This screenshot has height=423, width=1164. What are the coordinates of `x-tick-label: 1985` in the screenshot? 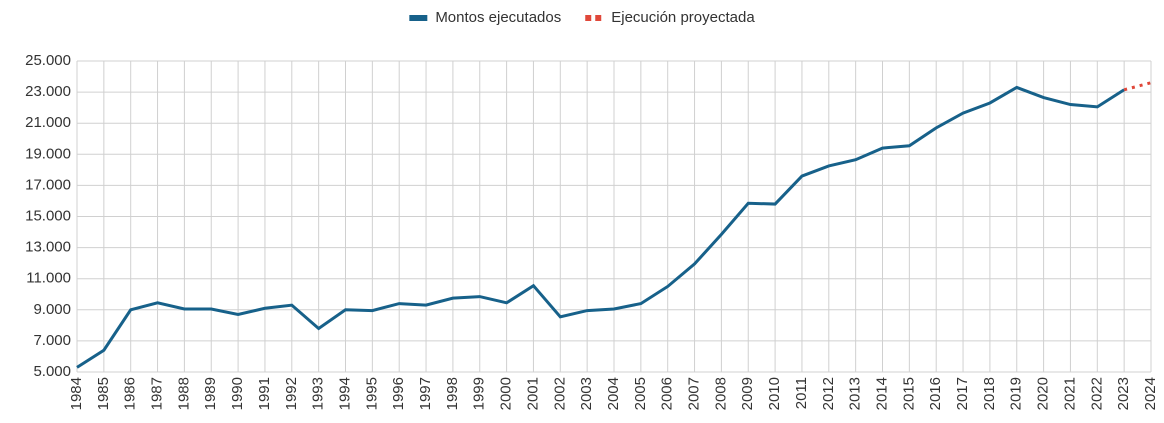 It's located at (103, 393).